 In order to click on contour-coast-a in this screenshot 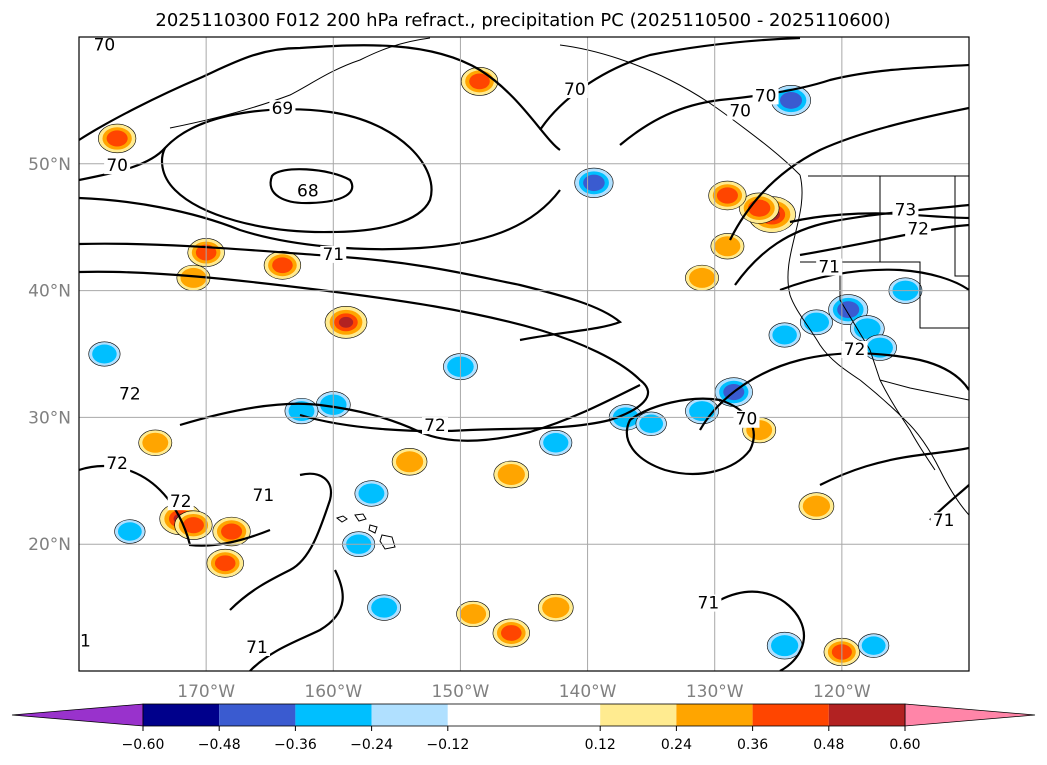, I will do `click(794, 104)`.